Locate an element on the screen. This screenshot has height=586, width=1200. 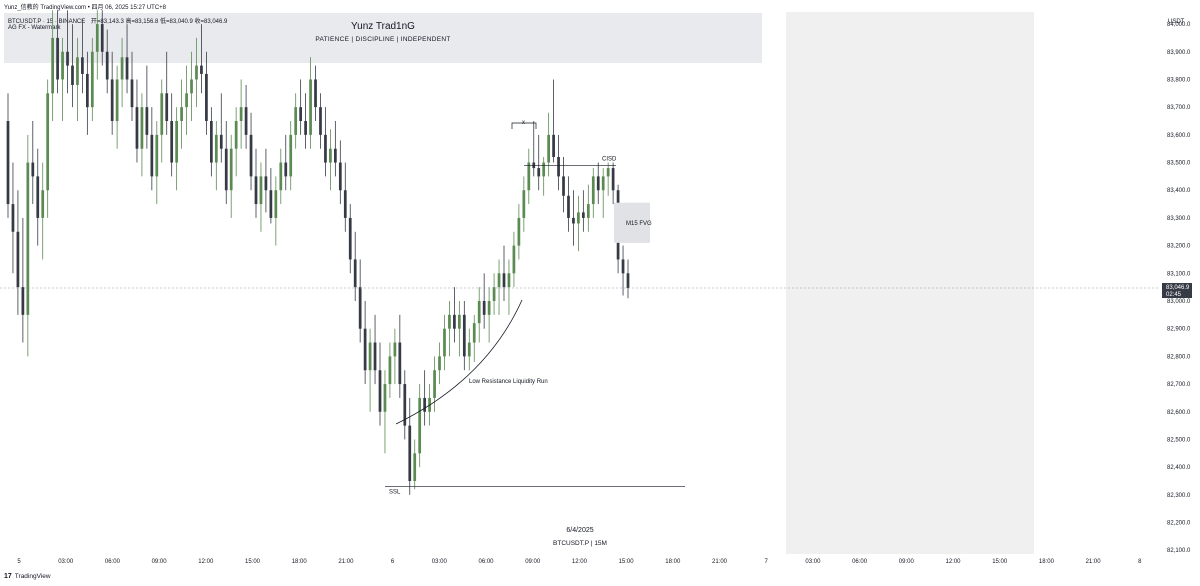
symbol-label: BTCUSDT.P · 15 · BINANCE is located at coordinates (47, 22).